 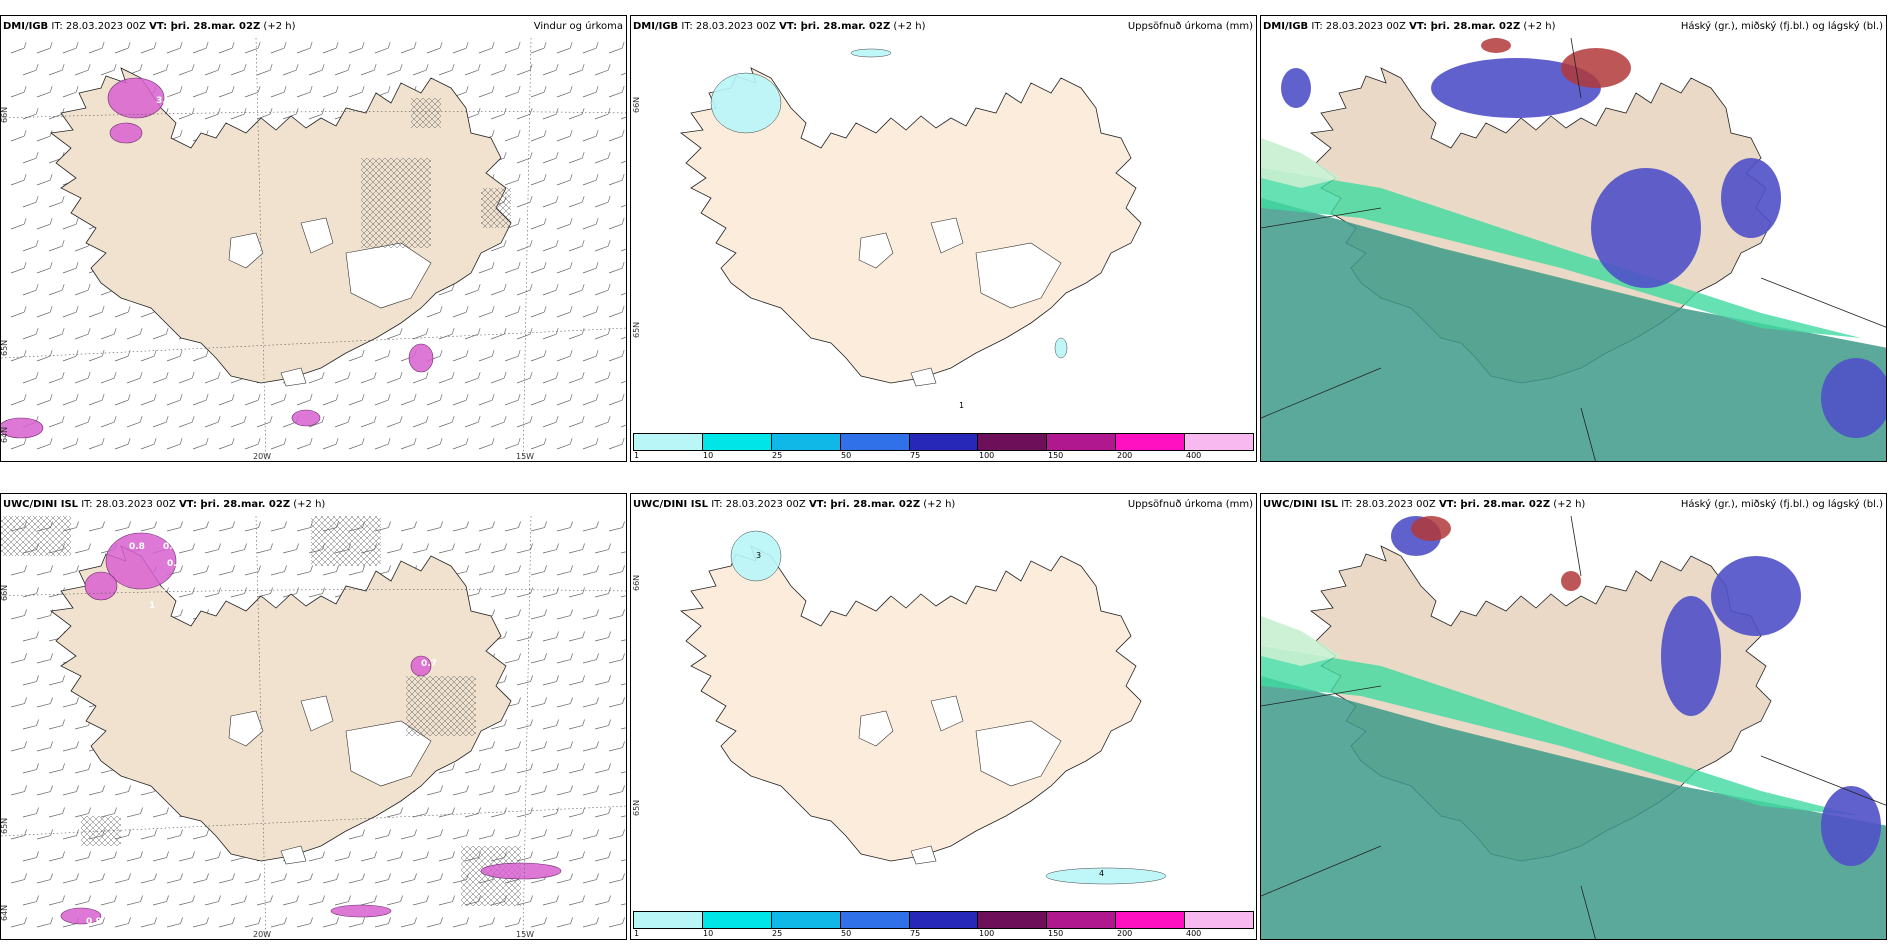 I want to click on precip-map: 1 66N 65N, so click(x=943, y=233).